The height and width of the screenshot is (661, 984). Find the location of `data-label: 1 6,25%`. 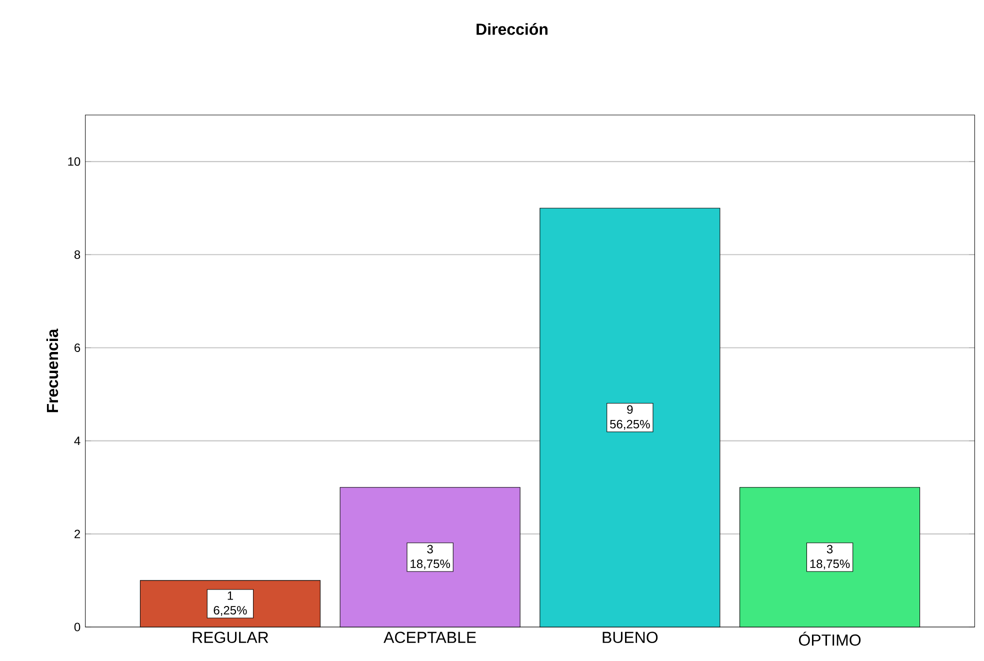

data-label: 1 6,25% is located at coordinates (230, 603).